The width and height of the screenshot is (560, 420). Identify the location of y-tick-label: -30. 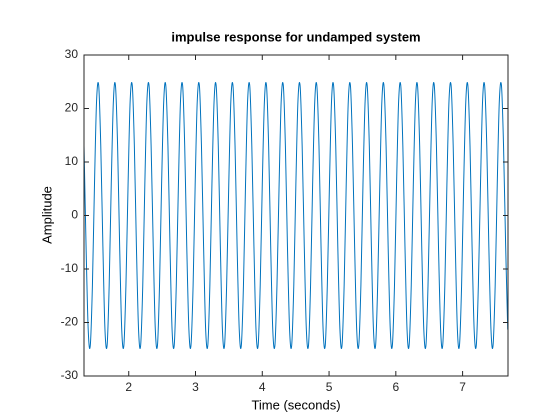
(70, 375).